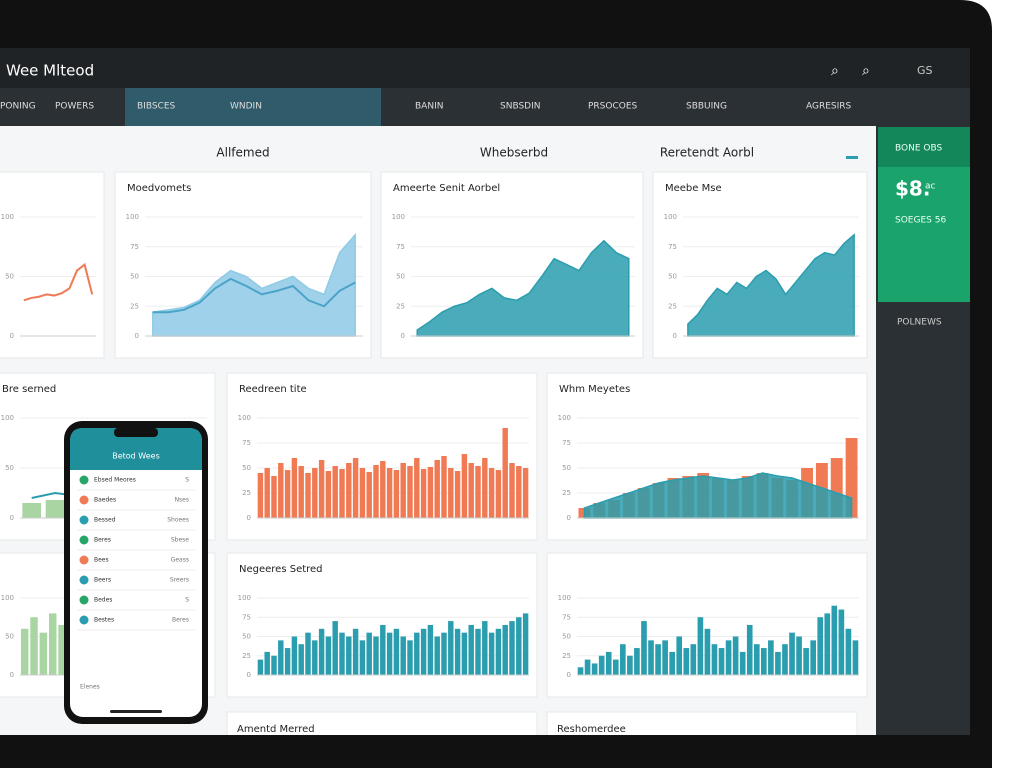  What do you see at coordinates (136, 711) in the screenshot?
I see `home-bar` at bounding box center [136, 711].